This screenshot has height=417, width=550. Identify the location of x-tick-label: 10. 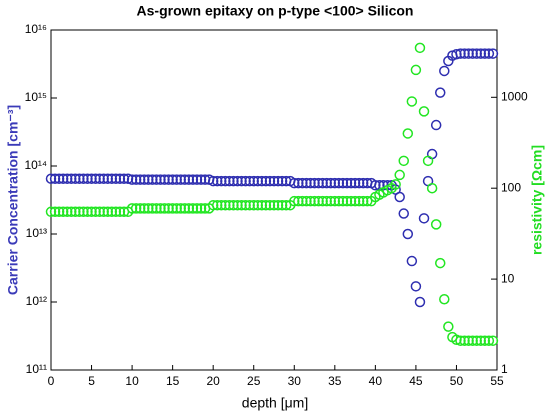
(132, 381).